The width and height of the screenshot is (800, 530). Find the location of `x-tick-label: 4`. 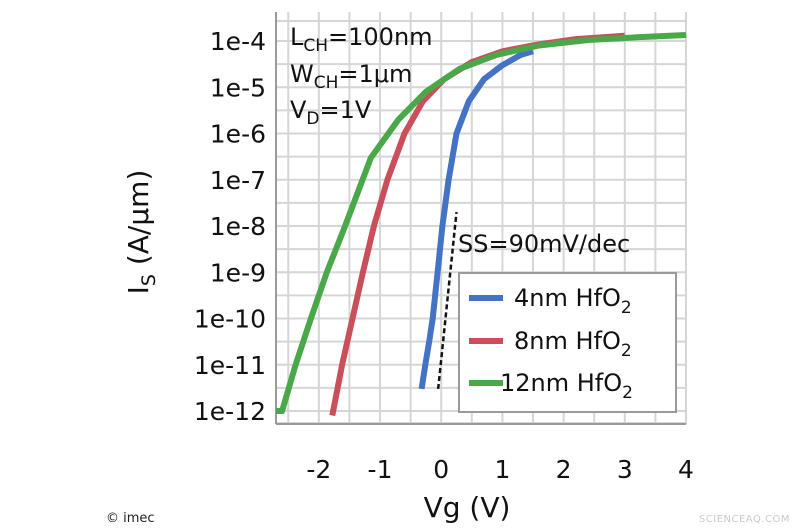

x-tick-label: 4 is located at coordinates (686, 469).